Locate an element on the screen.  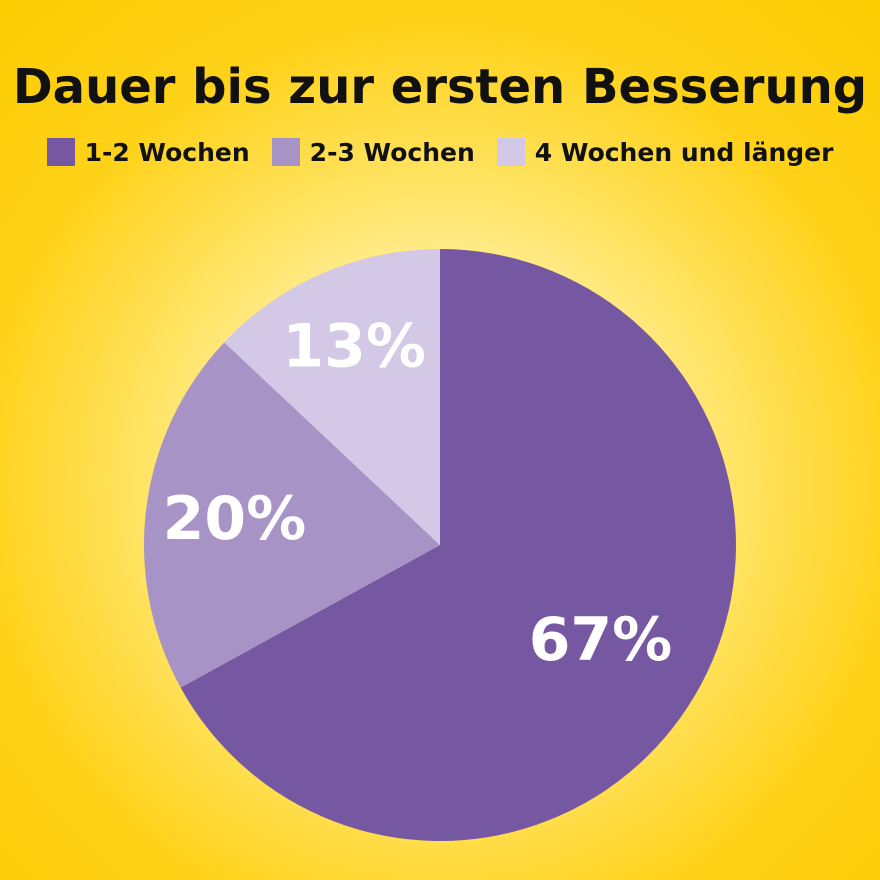
slice-value-label: 13% is located at coordinates (354, 347).